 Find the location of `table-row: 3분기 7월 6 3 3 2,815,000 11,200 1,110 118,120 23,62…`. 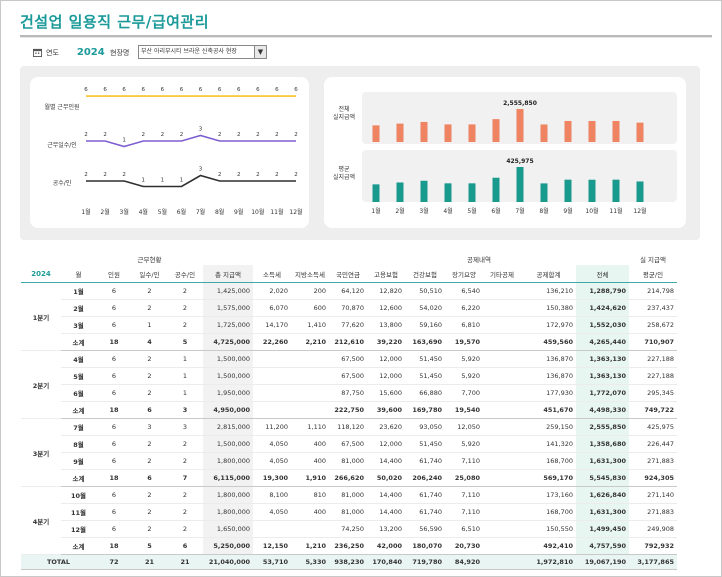

table-row: 3분기 7월 6 3 3 2,815,000 11,200 1,110 118,120 23,62… is located at coordinates (349, 452).